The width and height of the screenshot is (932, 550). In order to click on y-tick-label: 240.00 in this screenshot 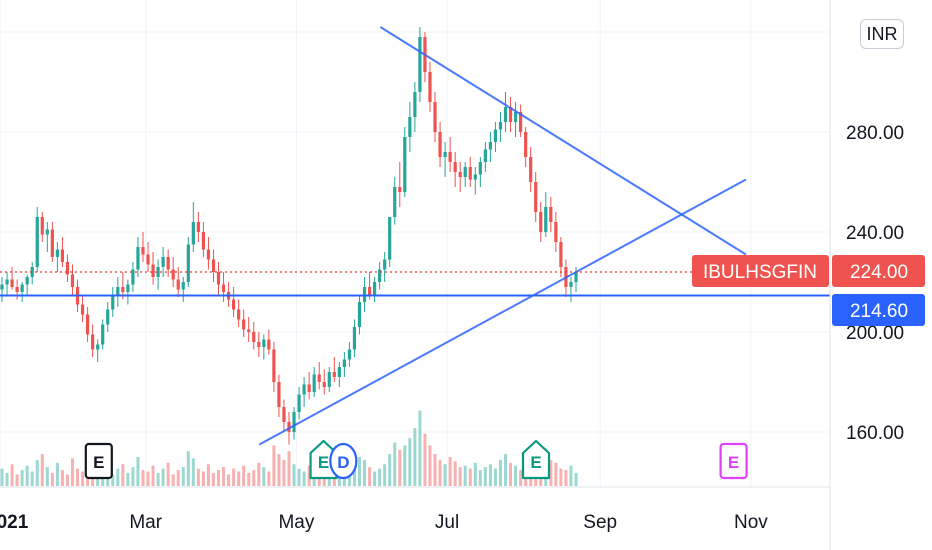, I will do `click(875, 233)`.